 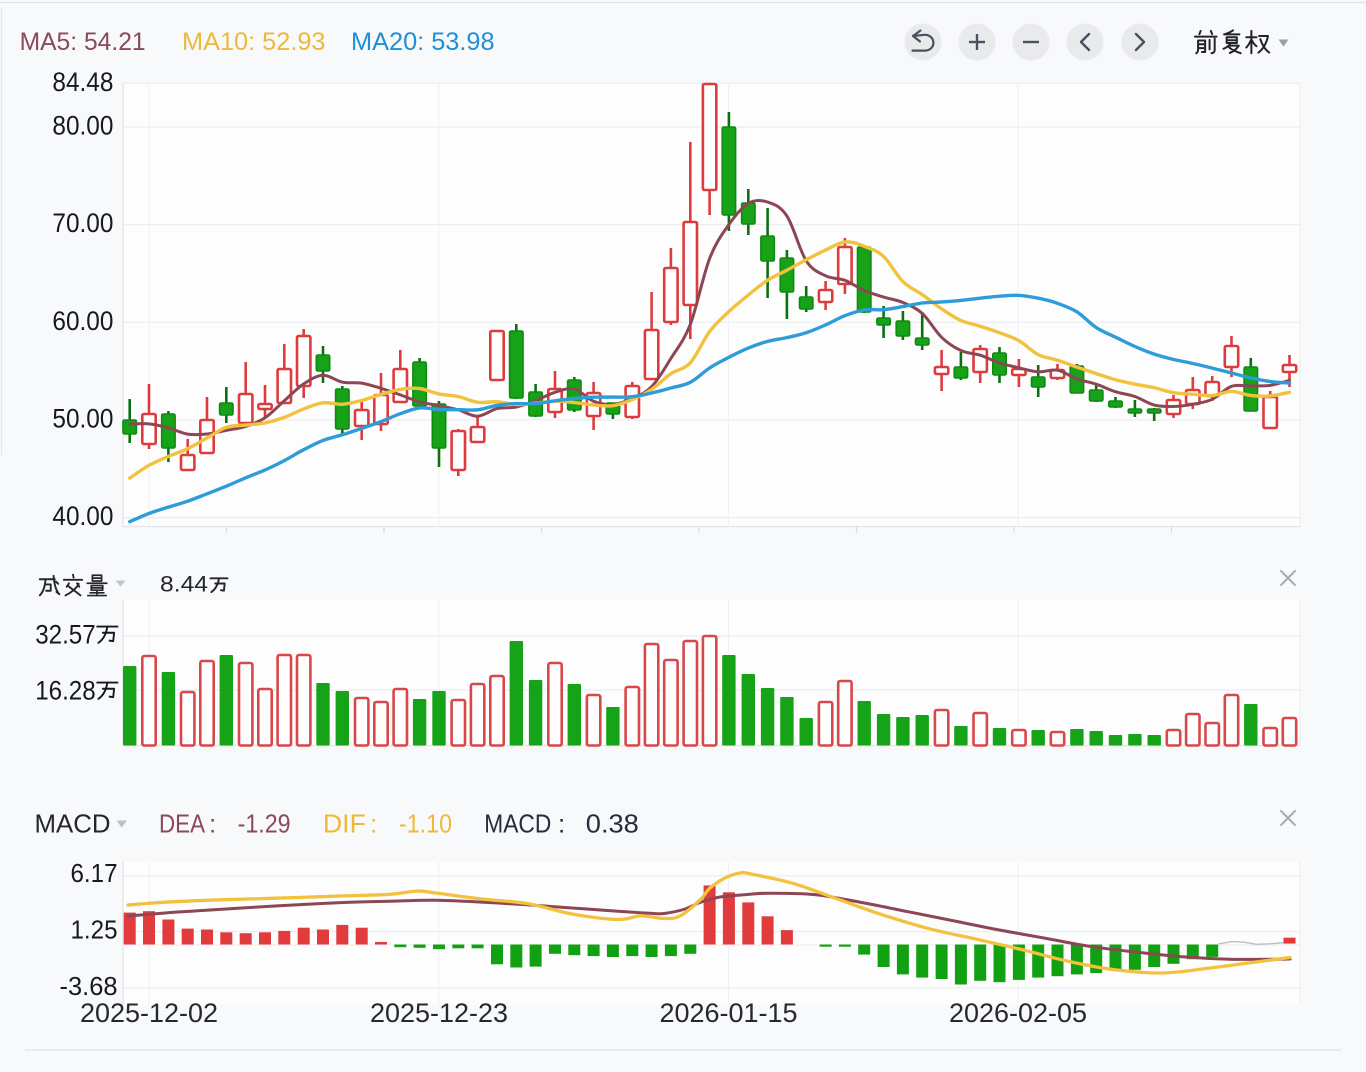 What do you see at coordinates (264, 824) in the screenshot?
I see `svg-text: -1.29` at bounding box center [264, 824].